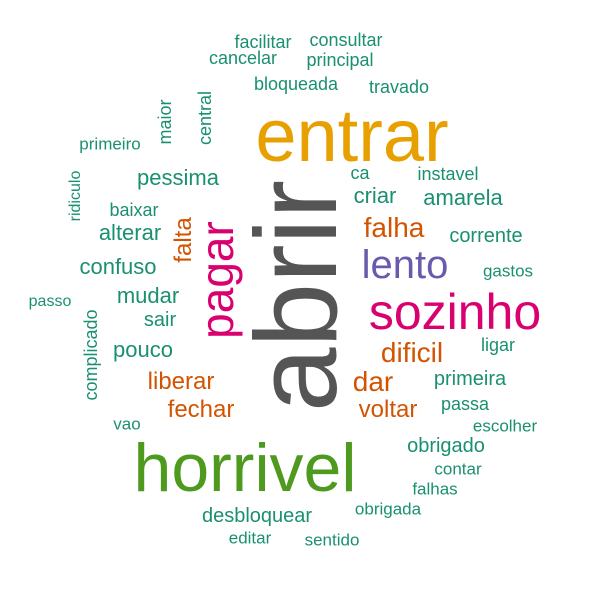 This screenshot has width=600, height=600. Describe the element at coordinates (346, 40) in the screenshot. I see `word-consultar: consultar` at that location.